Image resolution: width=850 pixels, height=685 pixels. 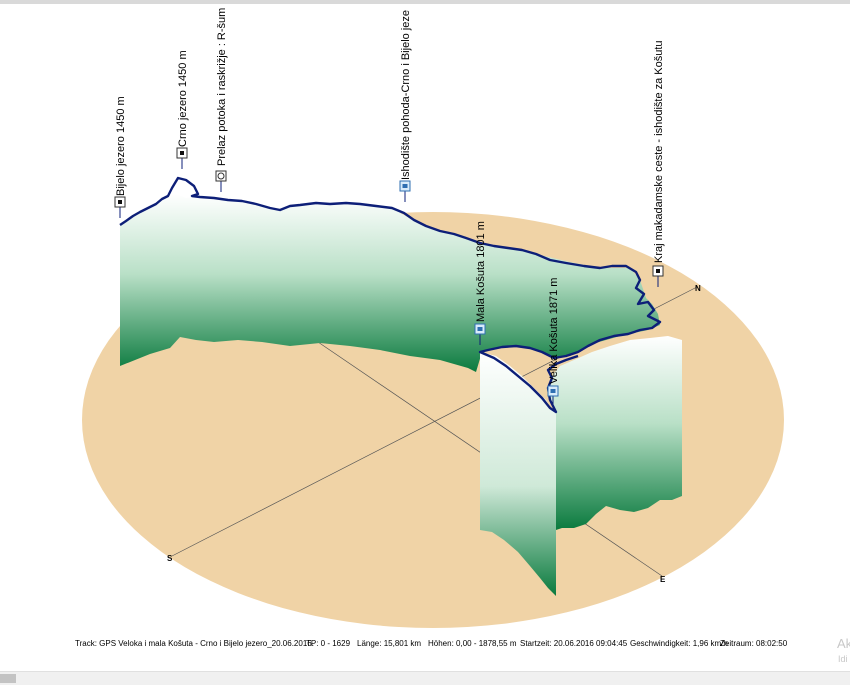 What do you see at coordinates (754, 643) in the screenshot?
I see `status-duration: Zeitraum: 08:02:50` at bounding box center [754, 643].